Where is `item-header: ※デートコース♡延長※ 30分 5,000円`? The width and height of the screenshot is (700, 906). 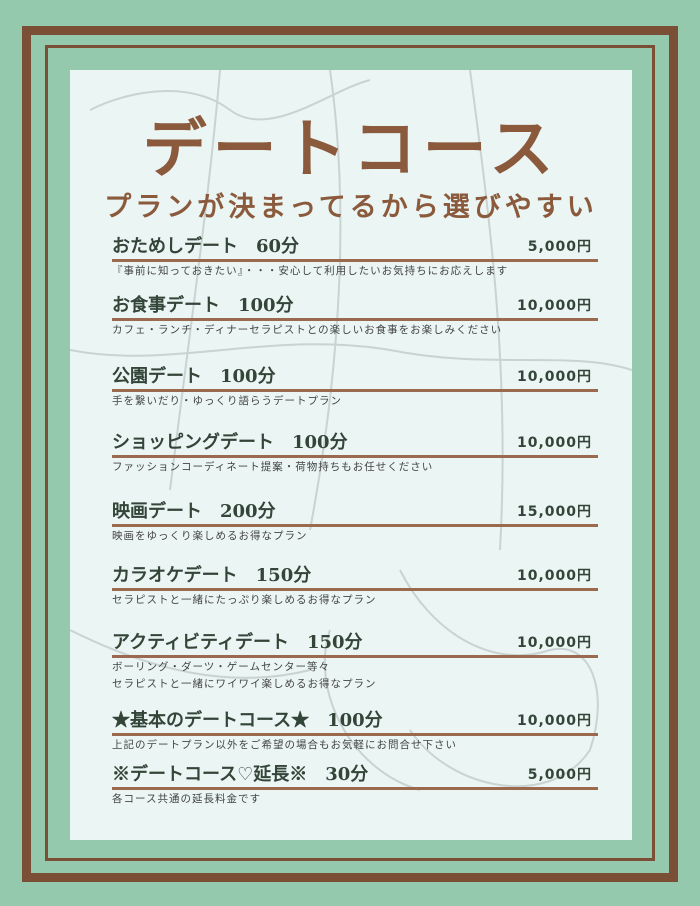 item-header: ※デートコース♡延長※ 30分 5,000円 is located at coordinates (355, 777).